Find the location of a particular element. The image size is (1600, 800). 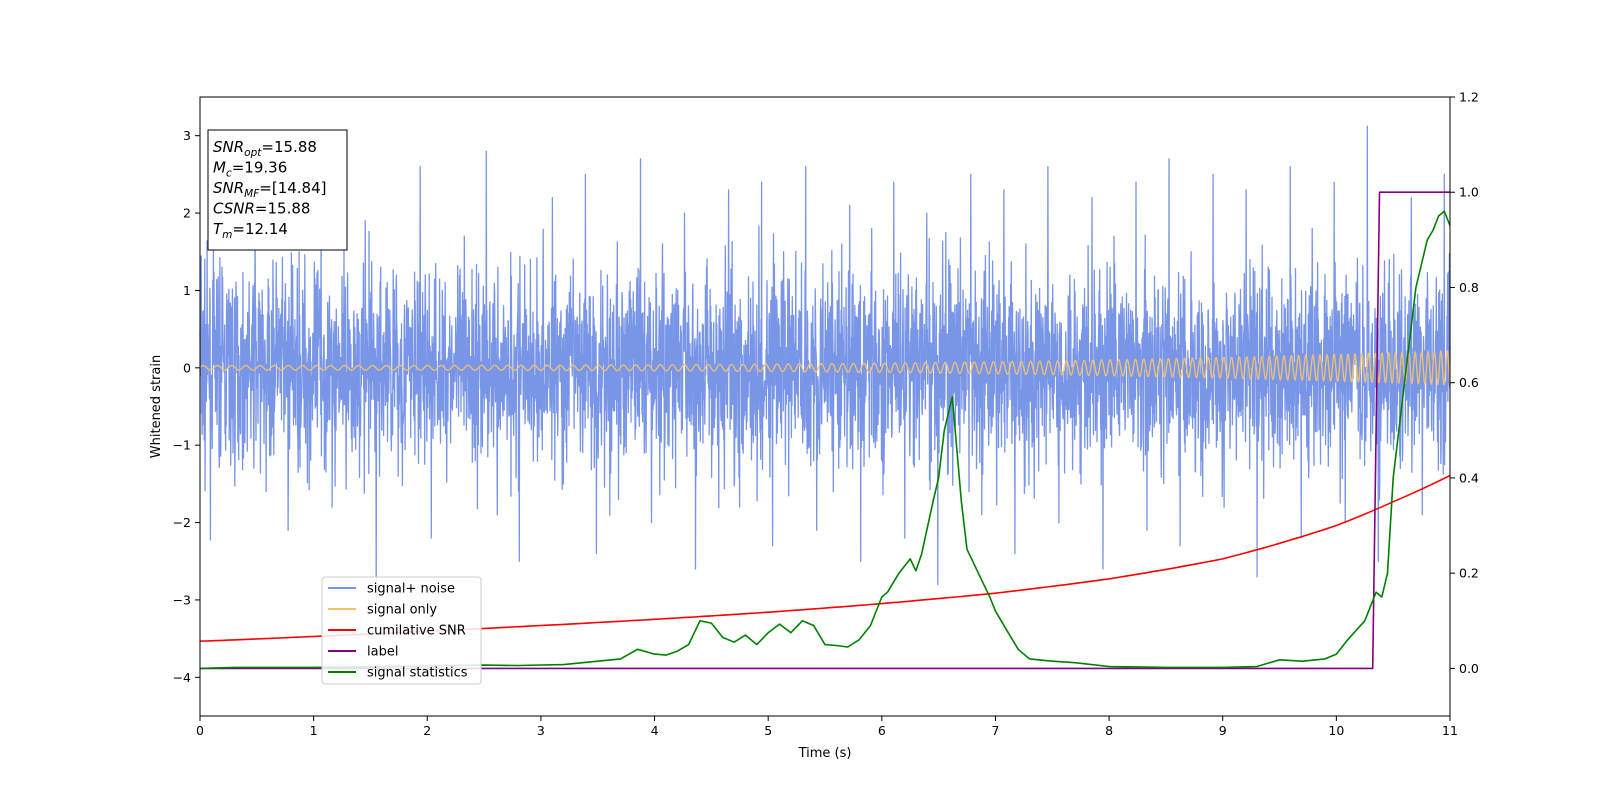

y2-tick-label: 0.0 is located at coordinates (1469, 668).